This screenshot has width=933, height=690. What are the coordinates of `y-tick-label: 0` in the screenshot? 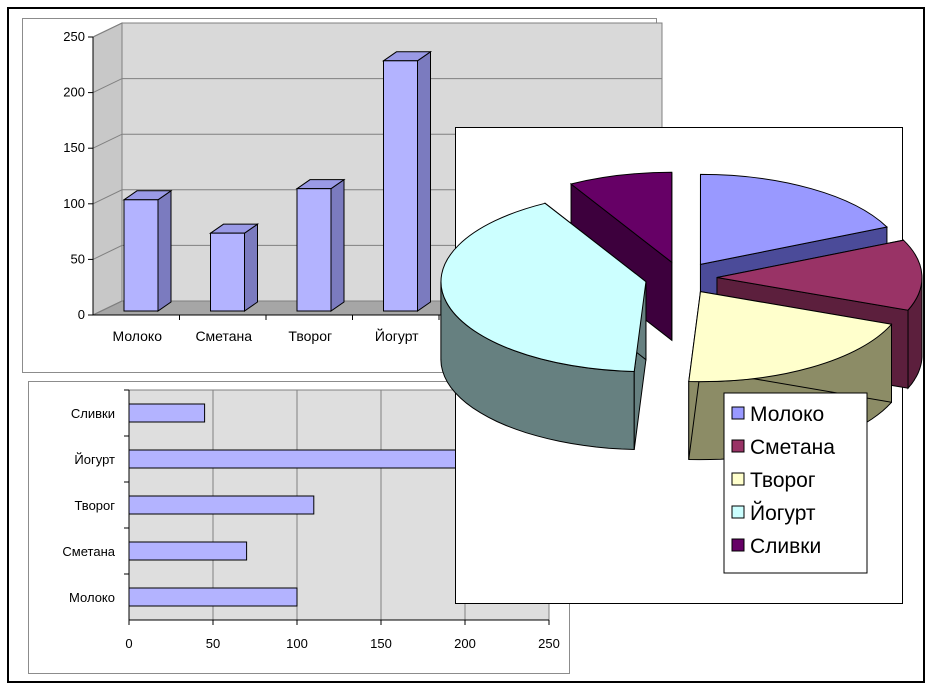 It's located at (81, 314).